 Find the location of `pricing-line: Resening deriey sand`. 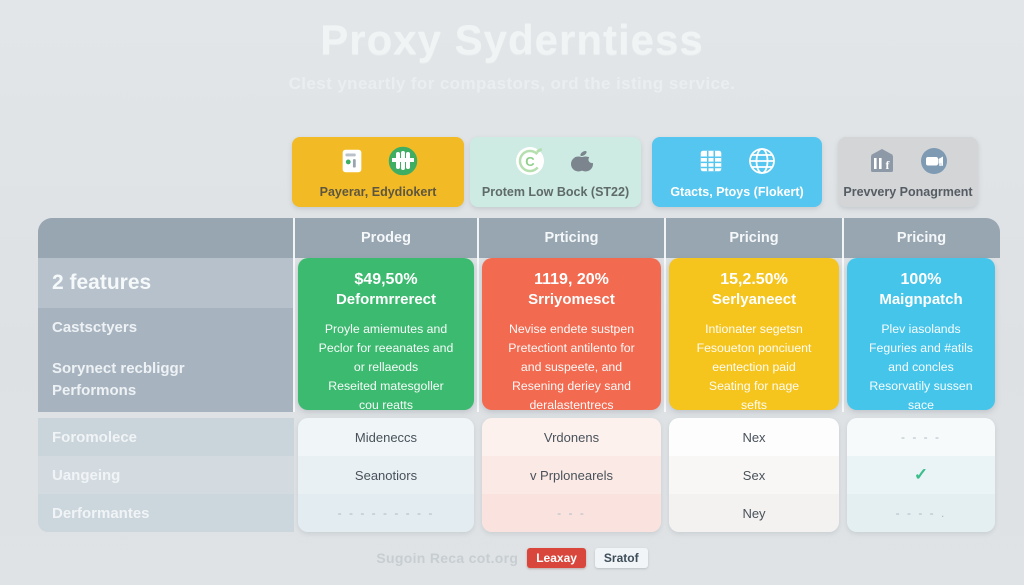

pricing-line: Resening deriey sand is located at coordinates (571, 386).